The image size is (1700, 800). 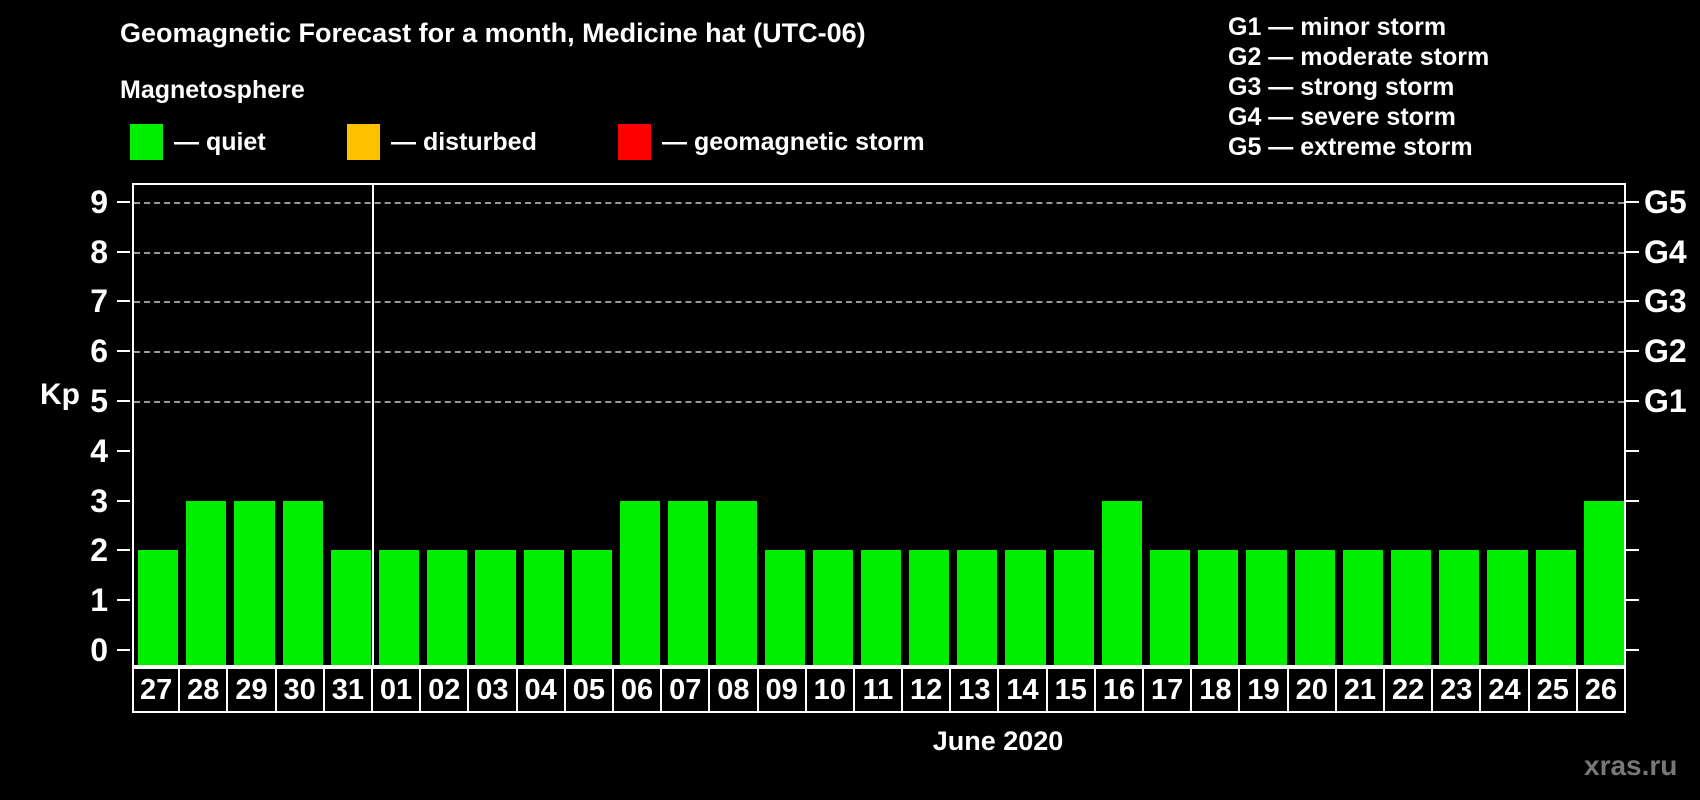 I want to click on day-label-13: 13, so click(x=974, y=690).